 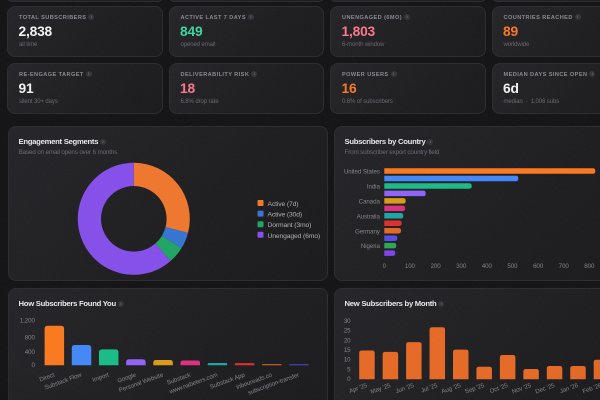 I want to click on svg-text: May '25, so click(x=380, y=389).